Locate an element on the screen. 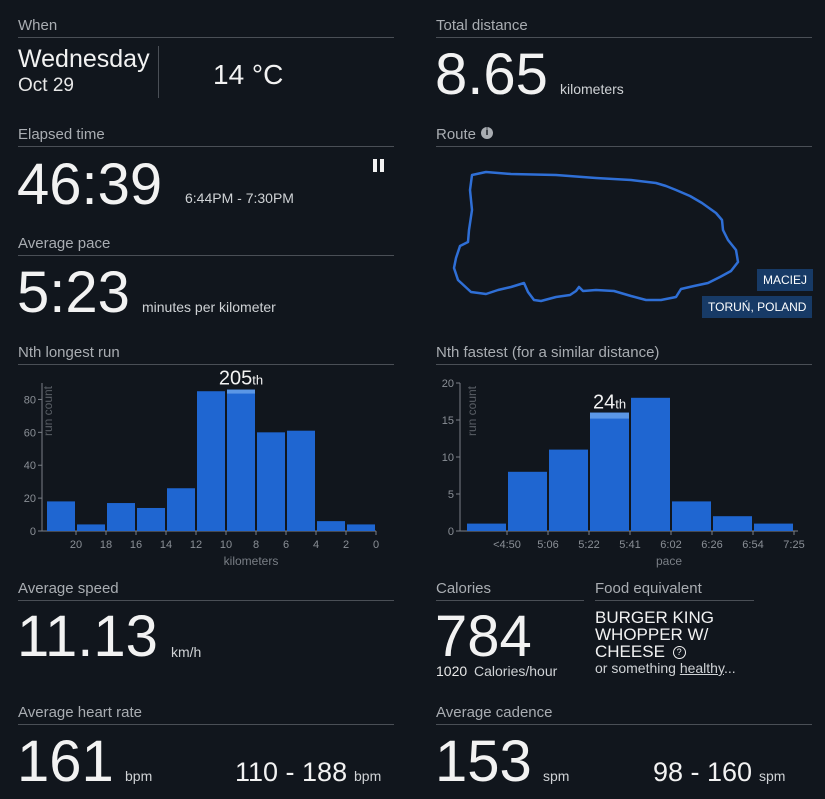 This screenshot has width=825, height=799. rank-number: 205 is located at coordinates (235, 379).